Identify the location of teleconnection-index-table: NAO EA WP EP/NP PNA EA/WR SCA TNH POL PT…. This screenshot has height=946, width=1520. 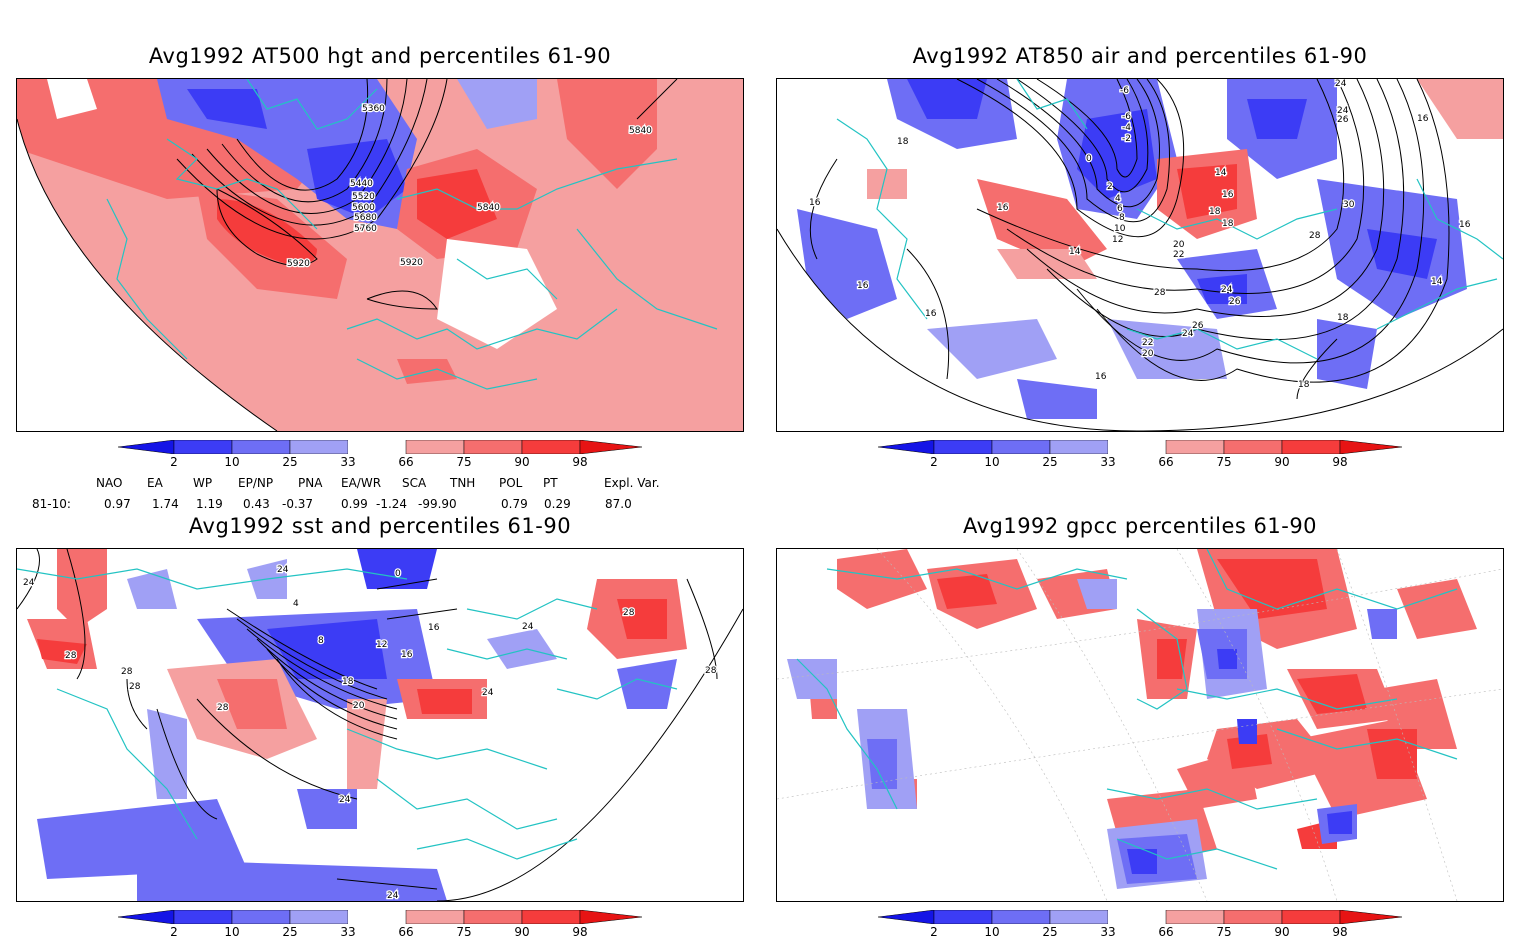
(380, 496).